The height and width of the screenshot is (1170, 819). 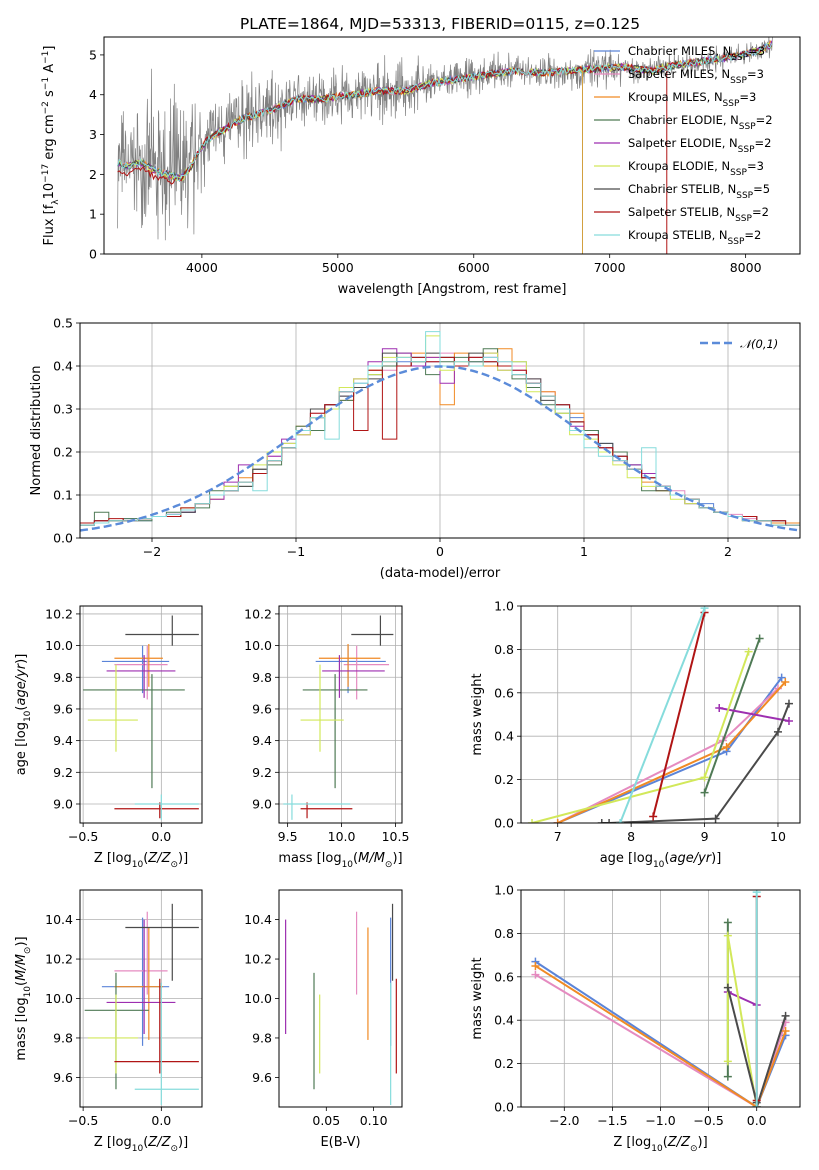 What do you see at coordinates (440, 573) in the screenshot?
I see `label-part: (data-model)/error` at bounding box center [440, 573].